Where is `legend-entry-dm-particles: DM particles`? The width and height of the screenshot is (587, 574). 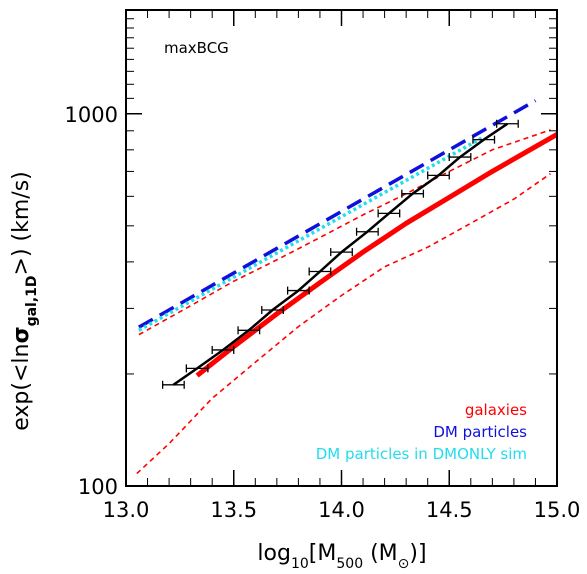
legend-entry-dm-particles: DM particles is located at coordinates (480, 432).